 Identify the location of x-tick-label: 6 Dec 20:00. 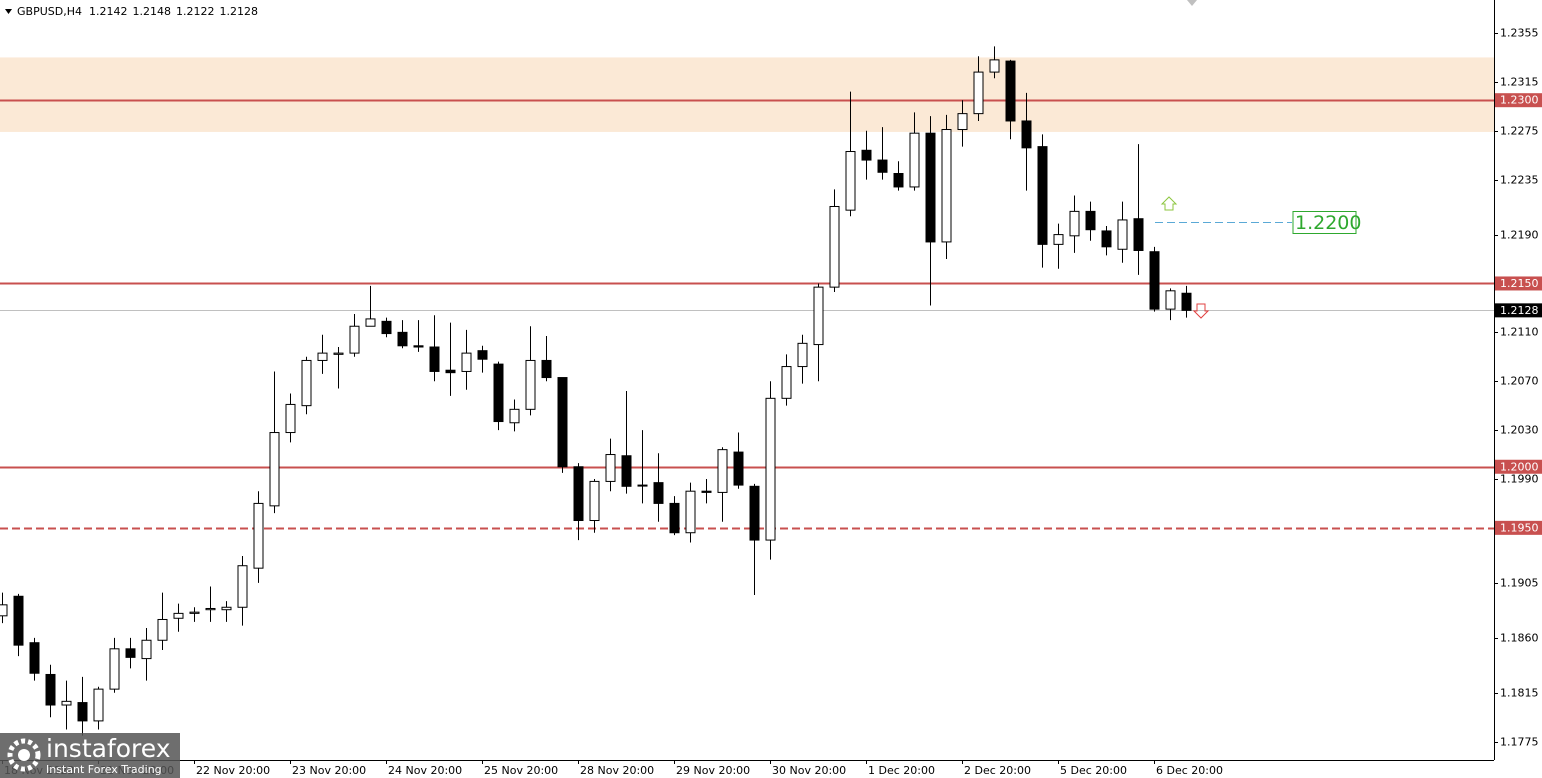
(1189, 770).